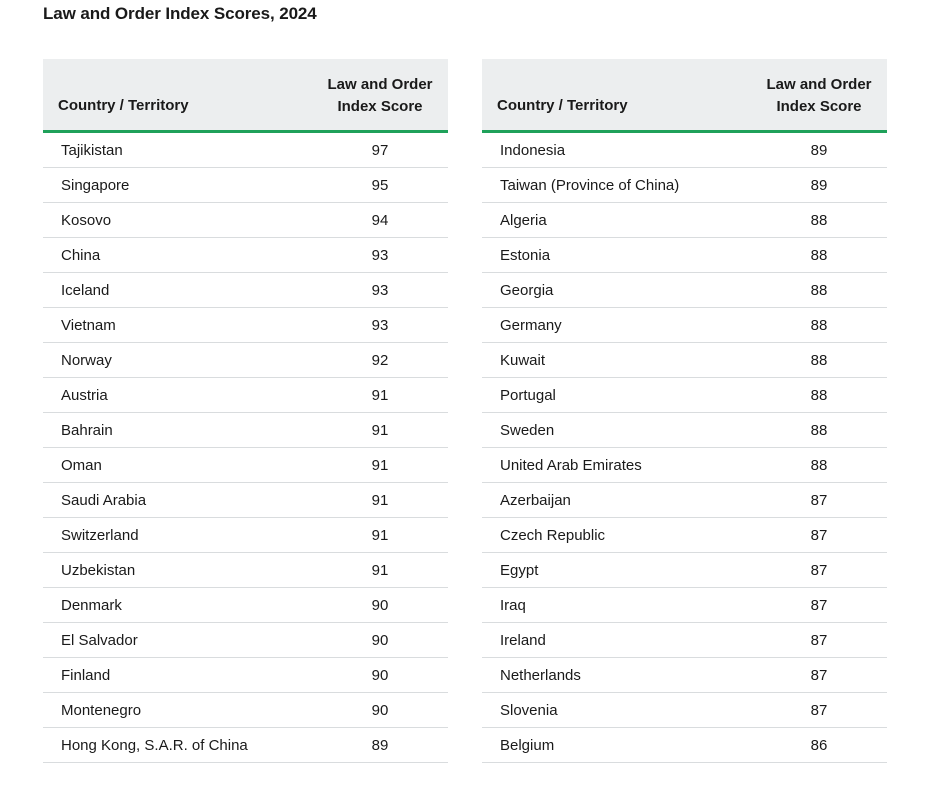  What do you see at coordinates (819, 745) in the screenshot?
I see `score-cell: 86` at bounding box center [819, 745].